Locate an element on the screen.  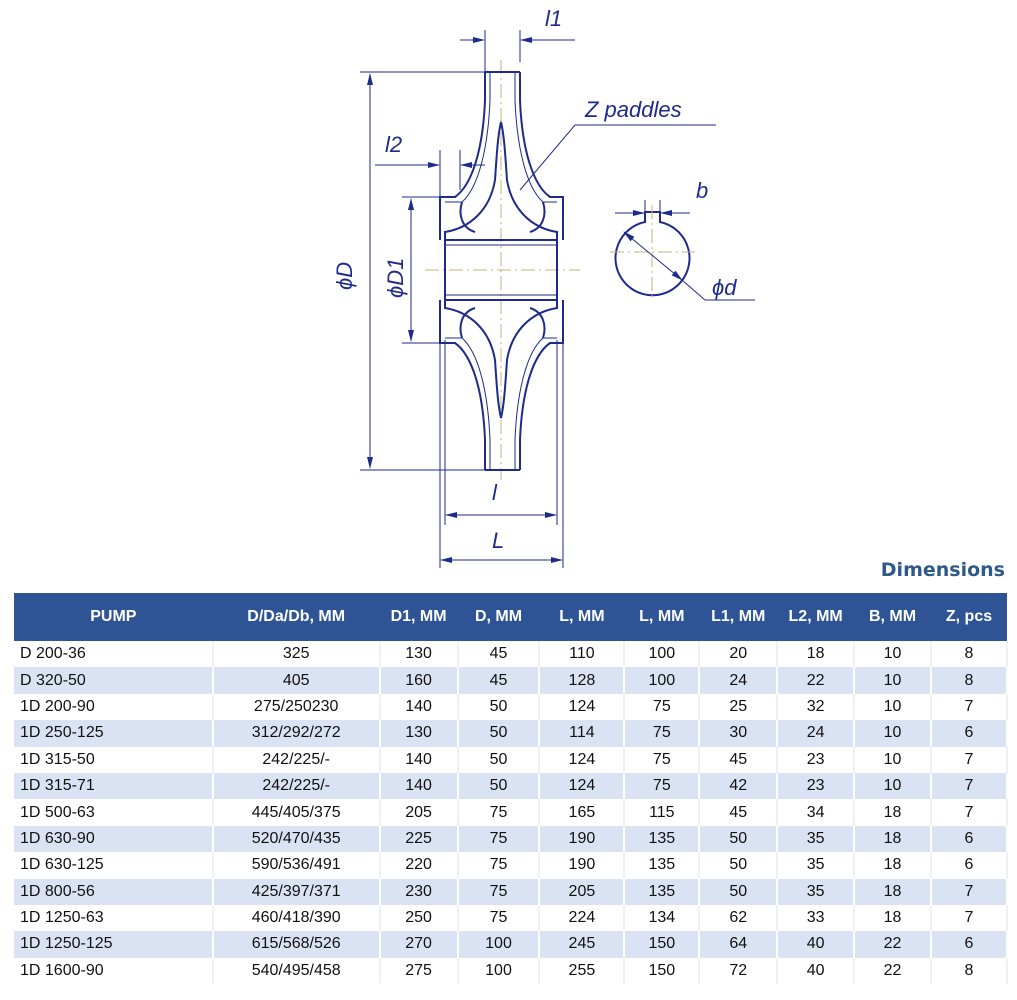
dimensions-title: Dimensions is located at coordinates (942, 570).